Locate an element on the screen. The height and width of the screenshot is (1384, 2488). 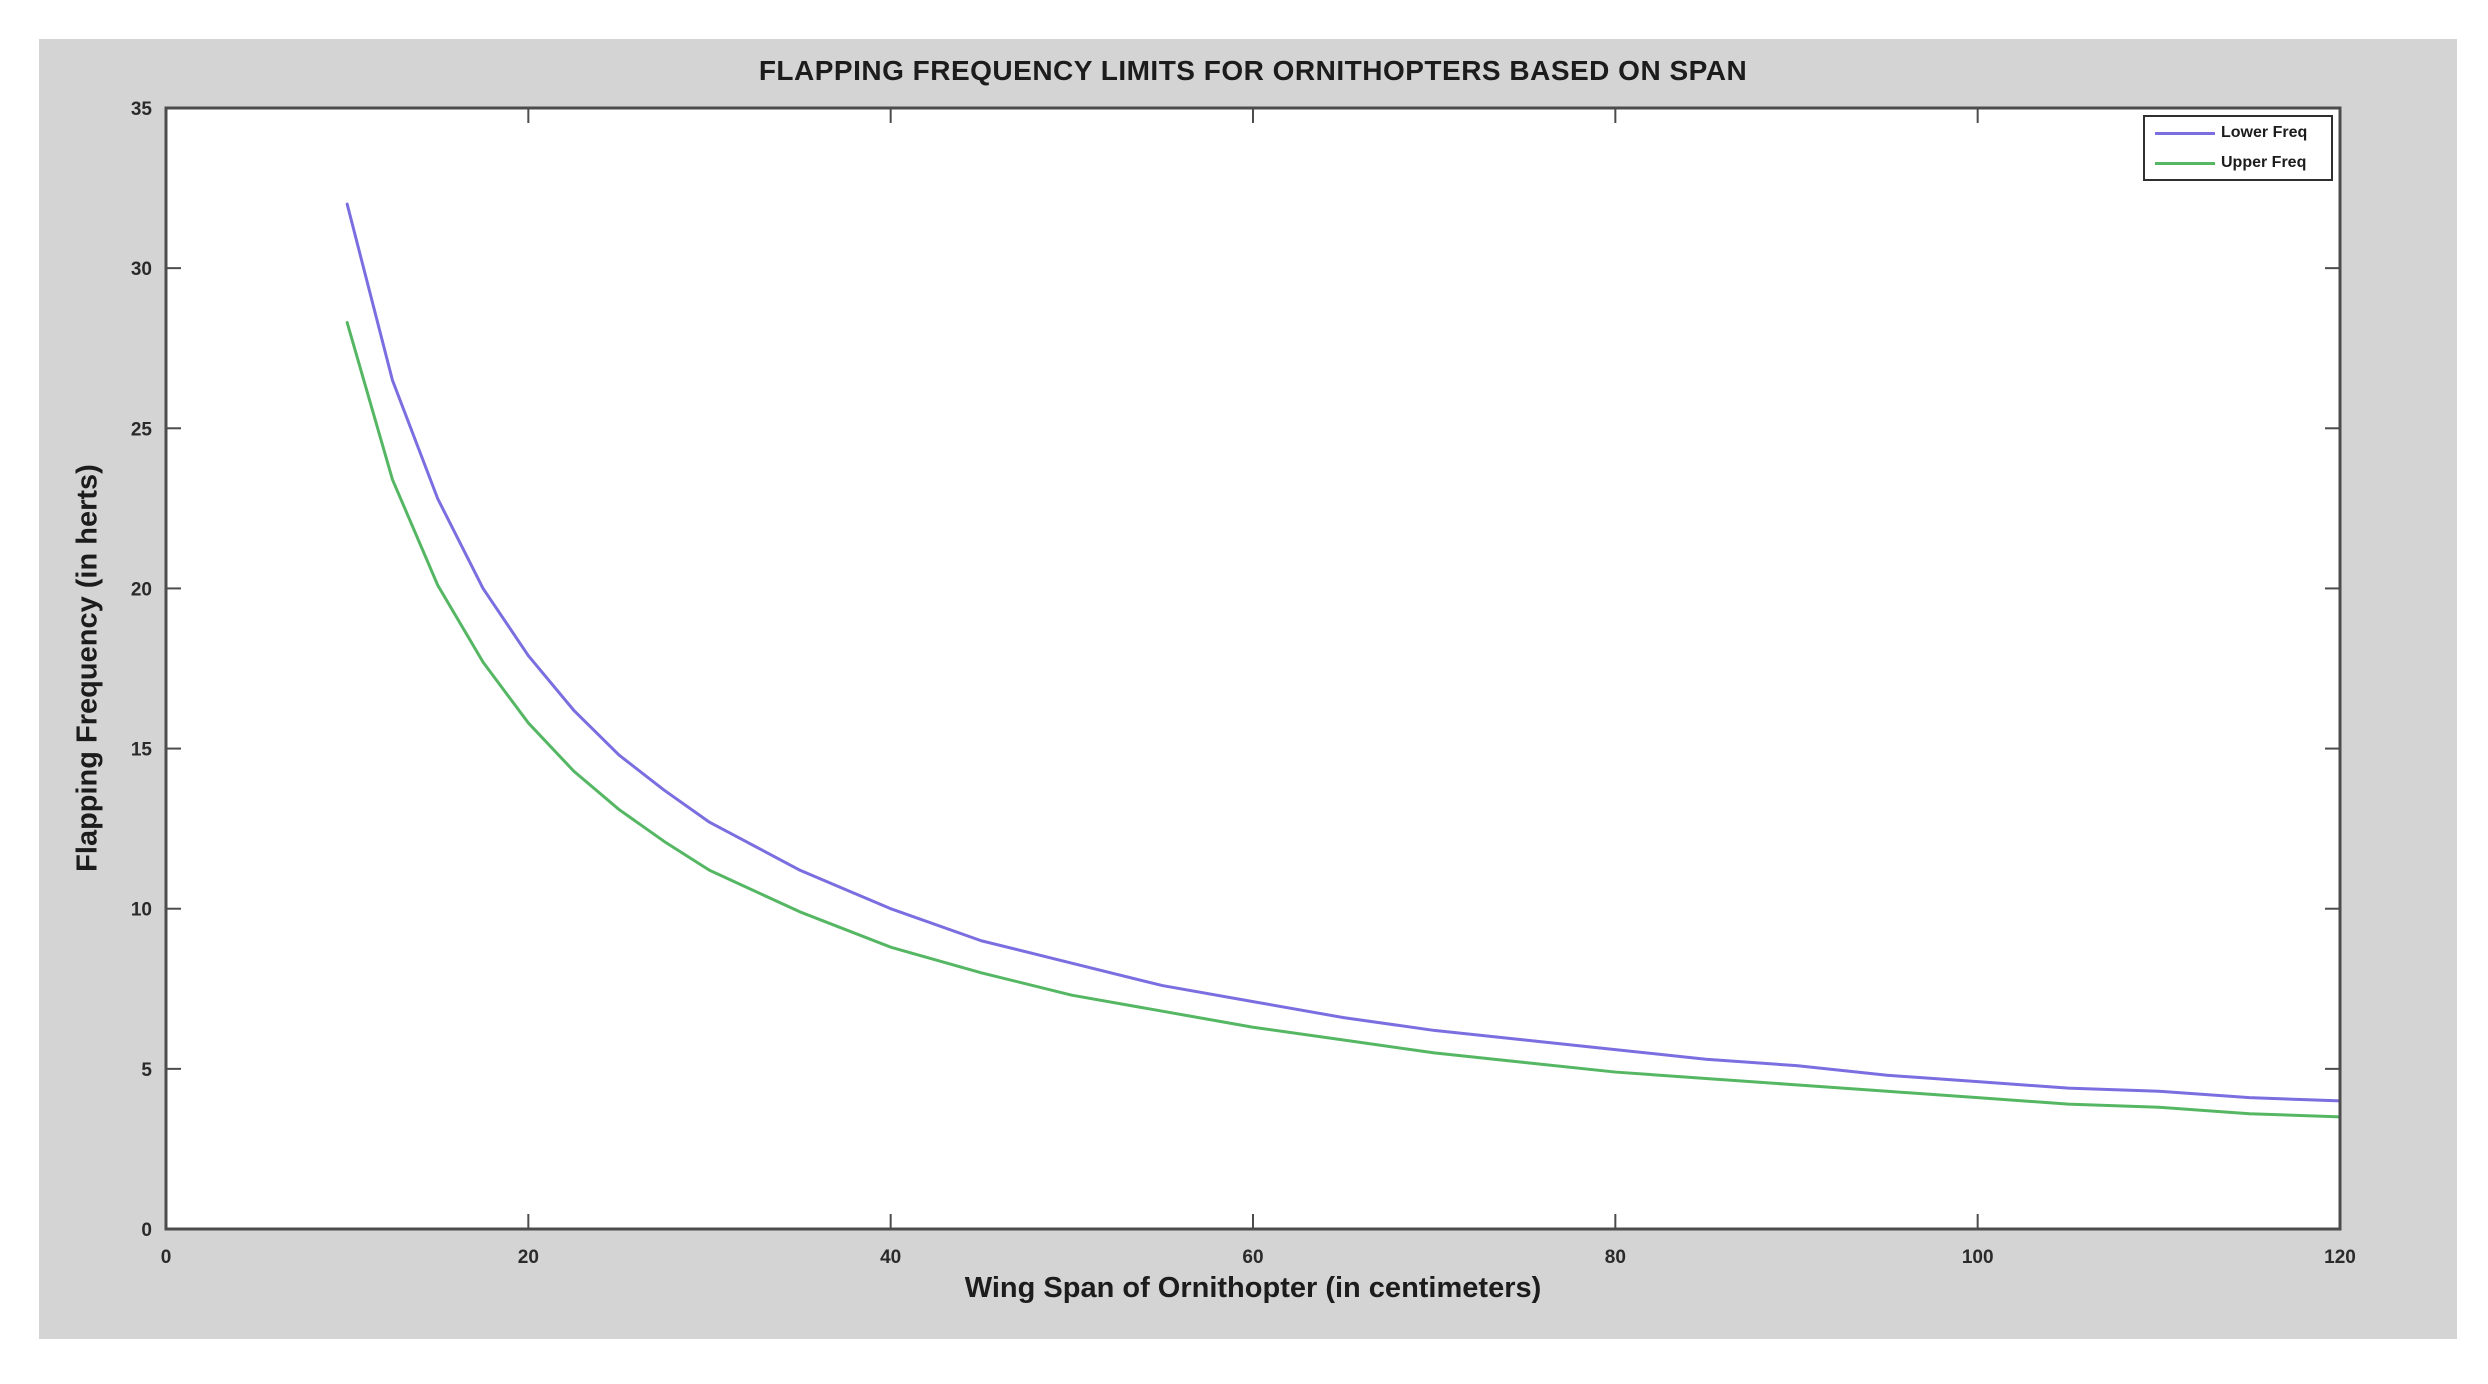
y-tick-label: 25 is located at coordinates (142, 429).